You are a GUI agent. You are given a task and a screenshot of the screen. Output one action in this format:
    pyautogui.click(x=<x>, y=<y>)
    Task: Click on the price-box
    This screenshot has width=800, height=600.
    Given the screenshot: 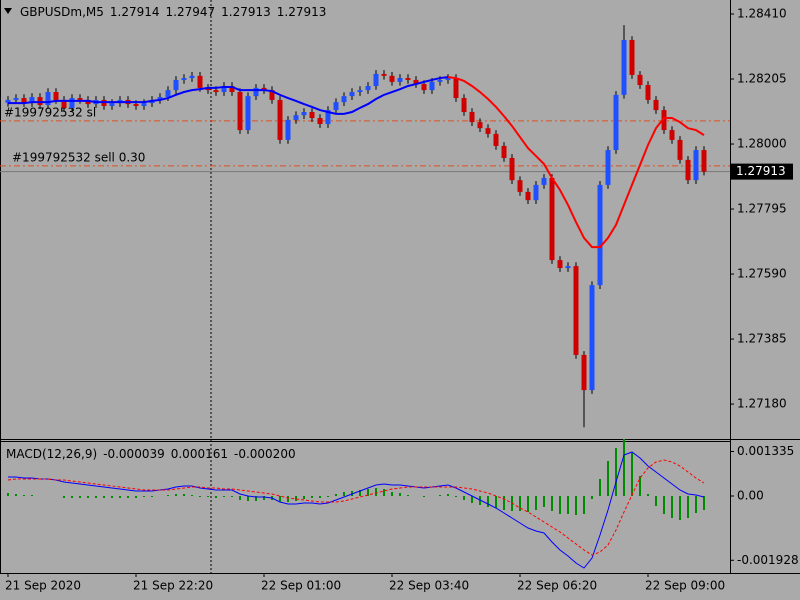 What is the action you would take?
    pyautogui.click(x=762, y=171)
    